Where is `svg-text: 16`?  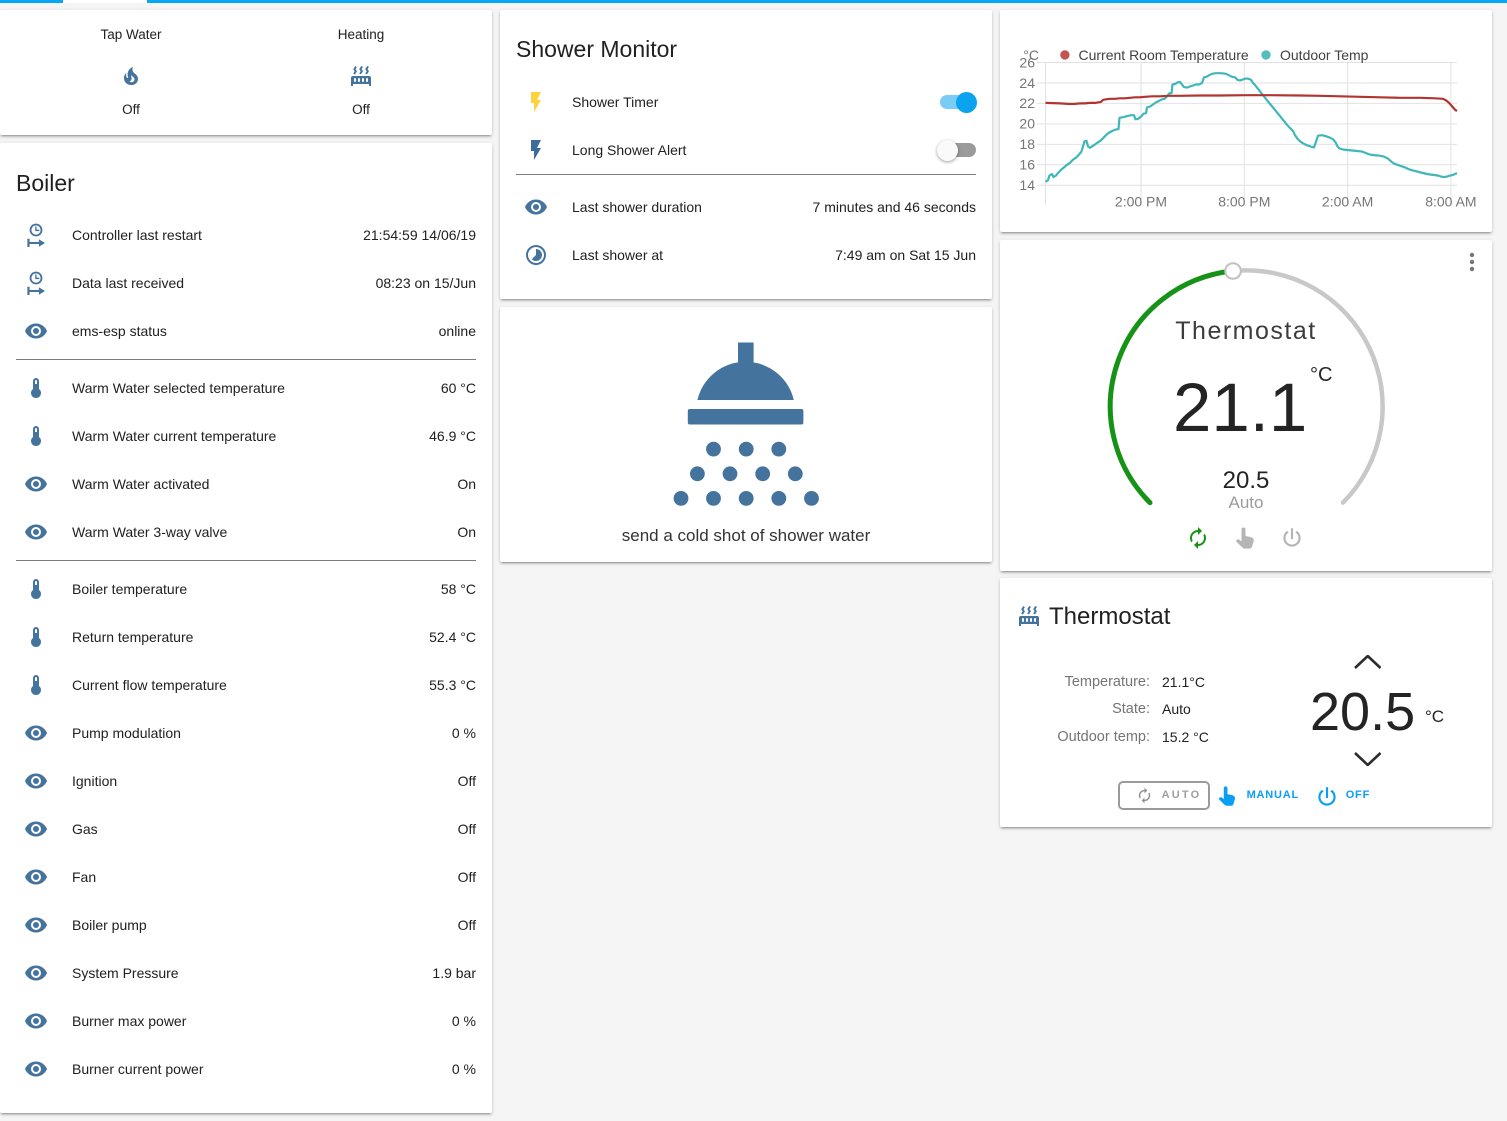 svg-text: 16 is located at coordinates (1027, 165).